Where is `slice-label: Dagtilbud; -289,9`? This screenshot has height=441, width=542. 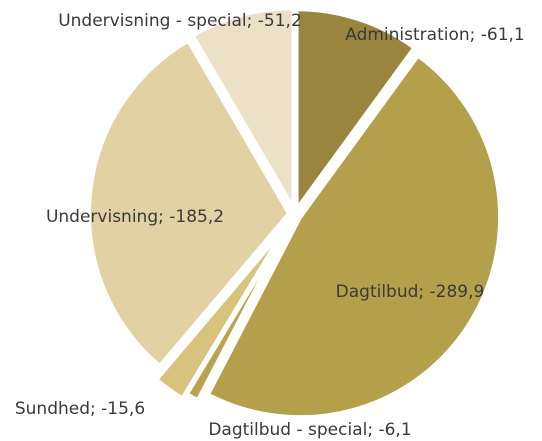
slice-label: Dagtilbud; -289,9 is located at coordinates (410, 292).